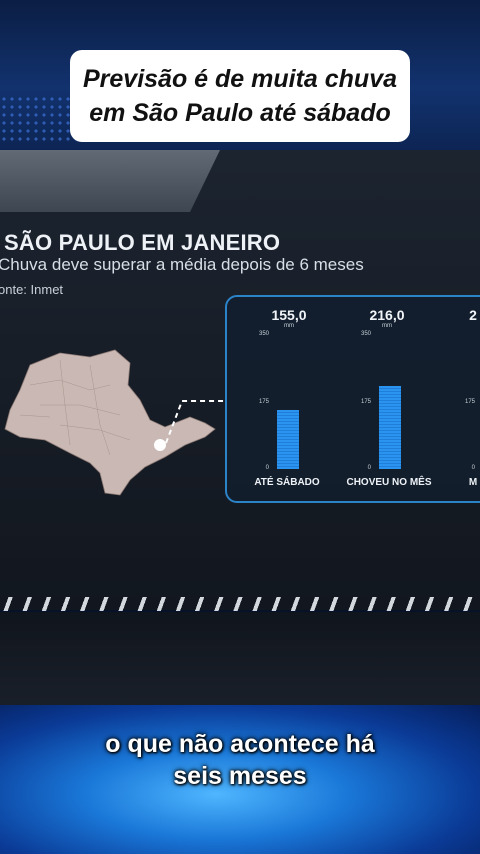  Describe the element at coordinates (142, 242) in the screenshot. I see `graphic-title: SÃO PAULO EM JANEIRO` at that location.